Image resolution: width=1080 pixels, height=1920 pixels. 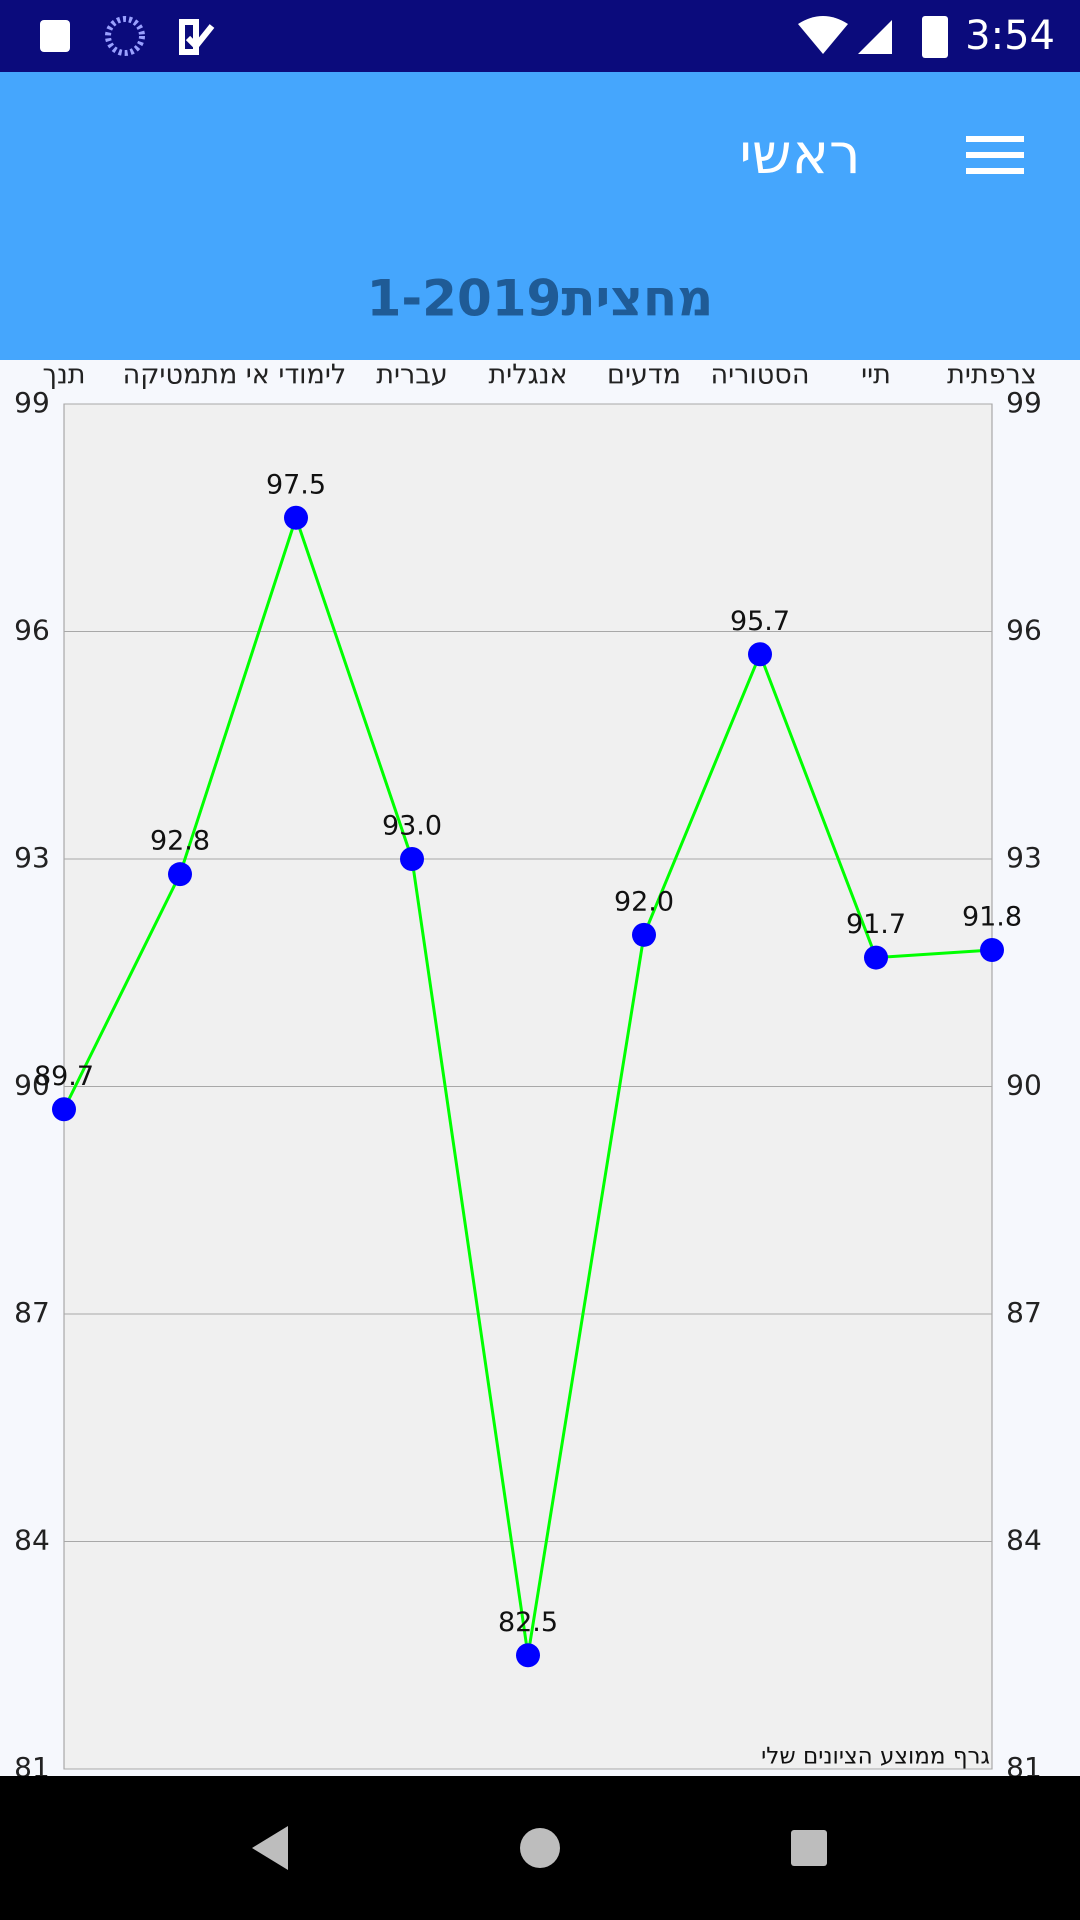 What do you see at coordinates (270, 1848) in the screenshot?
I see `back-button` at bounding box center [270, 1848].